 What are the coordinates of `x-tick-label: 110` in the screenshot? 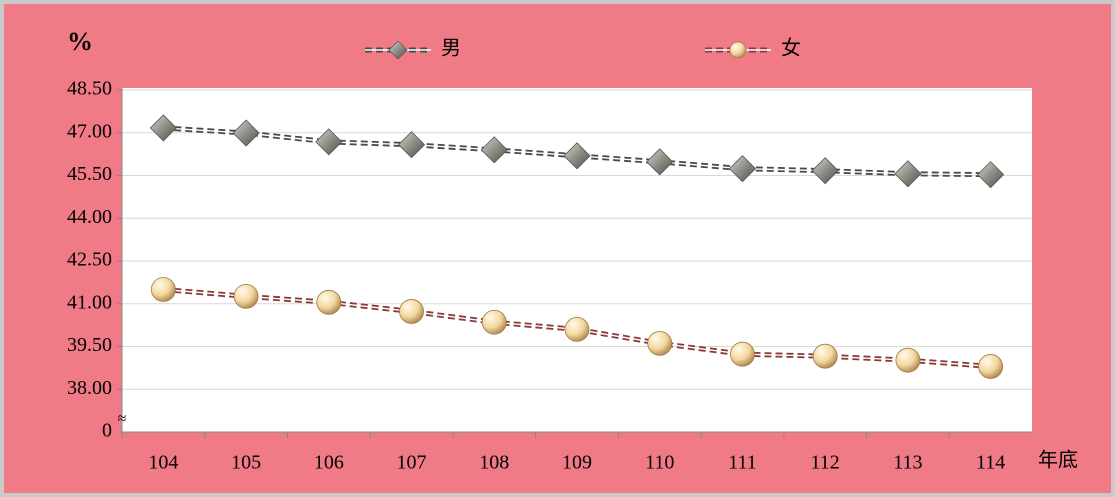 It's located at (659, 463).